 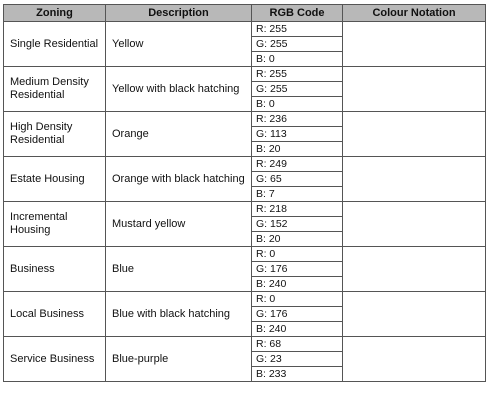 What do you see at coordinates (54, 179) in the screenshot?
I see `zoning-cell: Estate Housing` at bounding box center [54, 179].